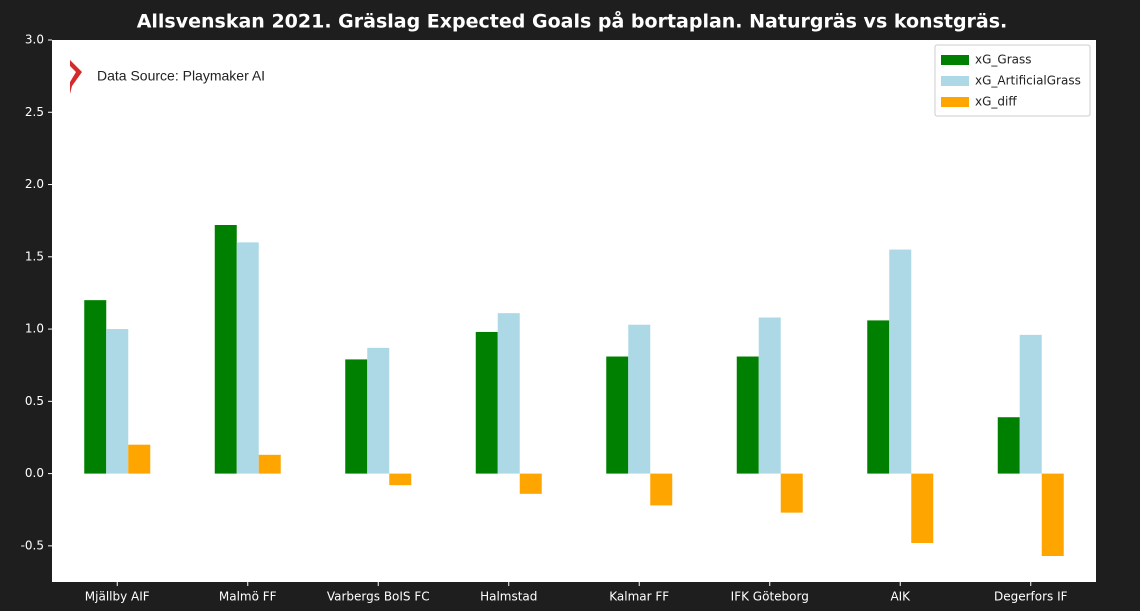 The width and height of the screenshot is (1140, 611). Describe the element at coordinates (1003, 60) in the screenshot. I see `legend-label: xG_Grass` at that location.